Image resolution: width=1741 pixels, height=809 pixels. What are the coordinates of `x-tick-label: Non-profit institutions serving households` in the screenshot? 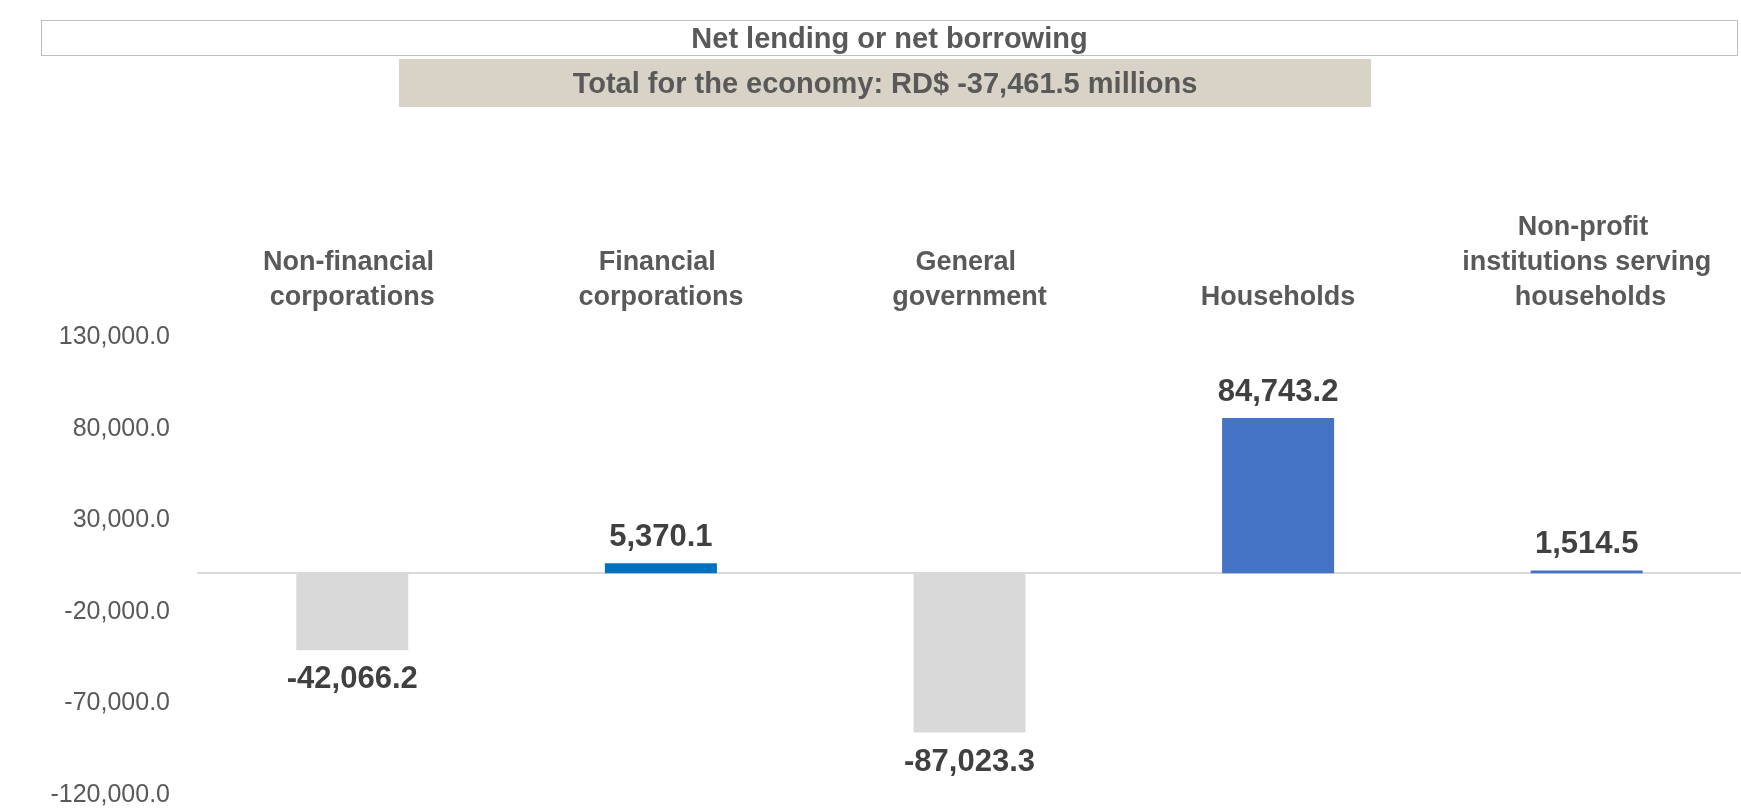 It's located at (1587, 260).